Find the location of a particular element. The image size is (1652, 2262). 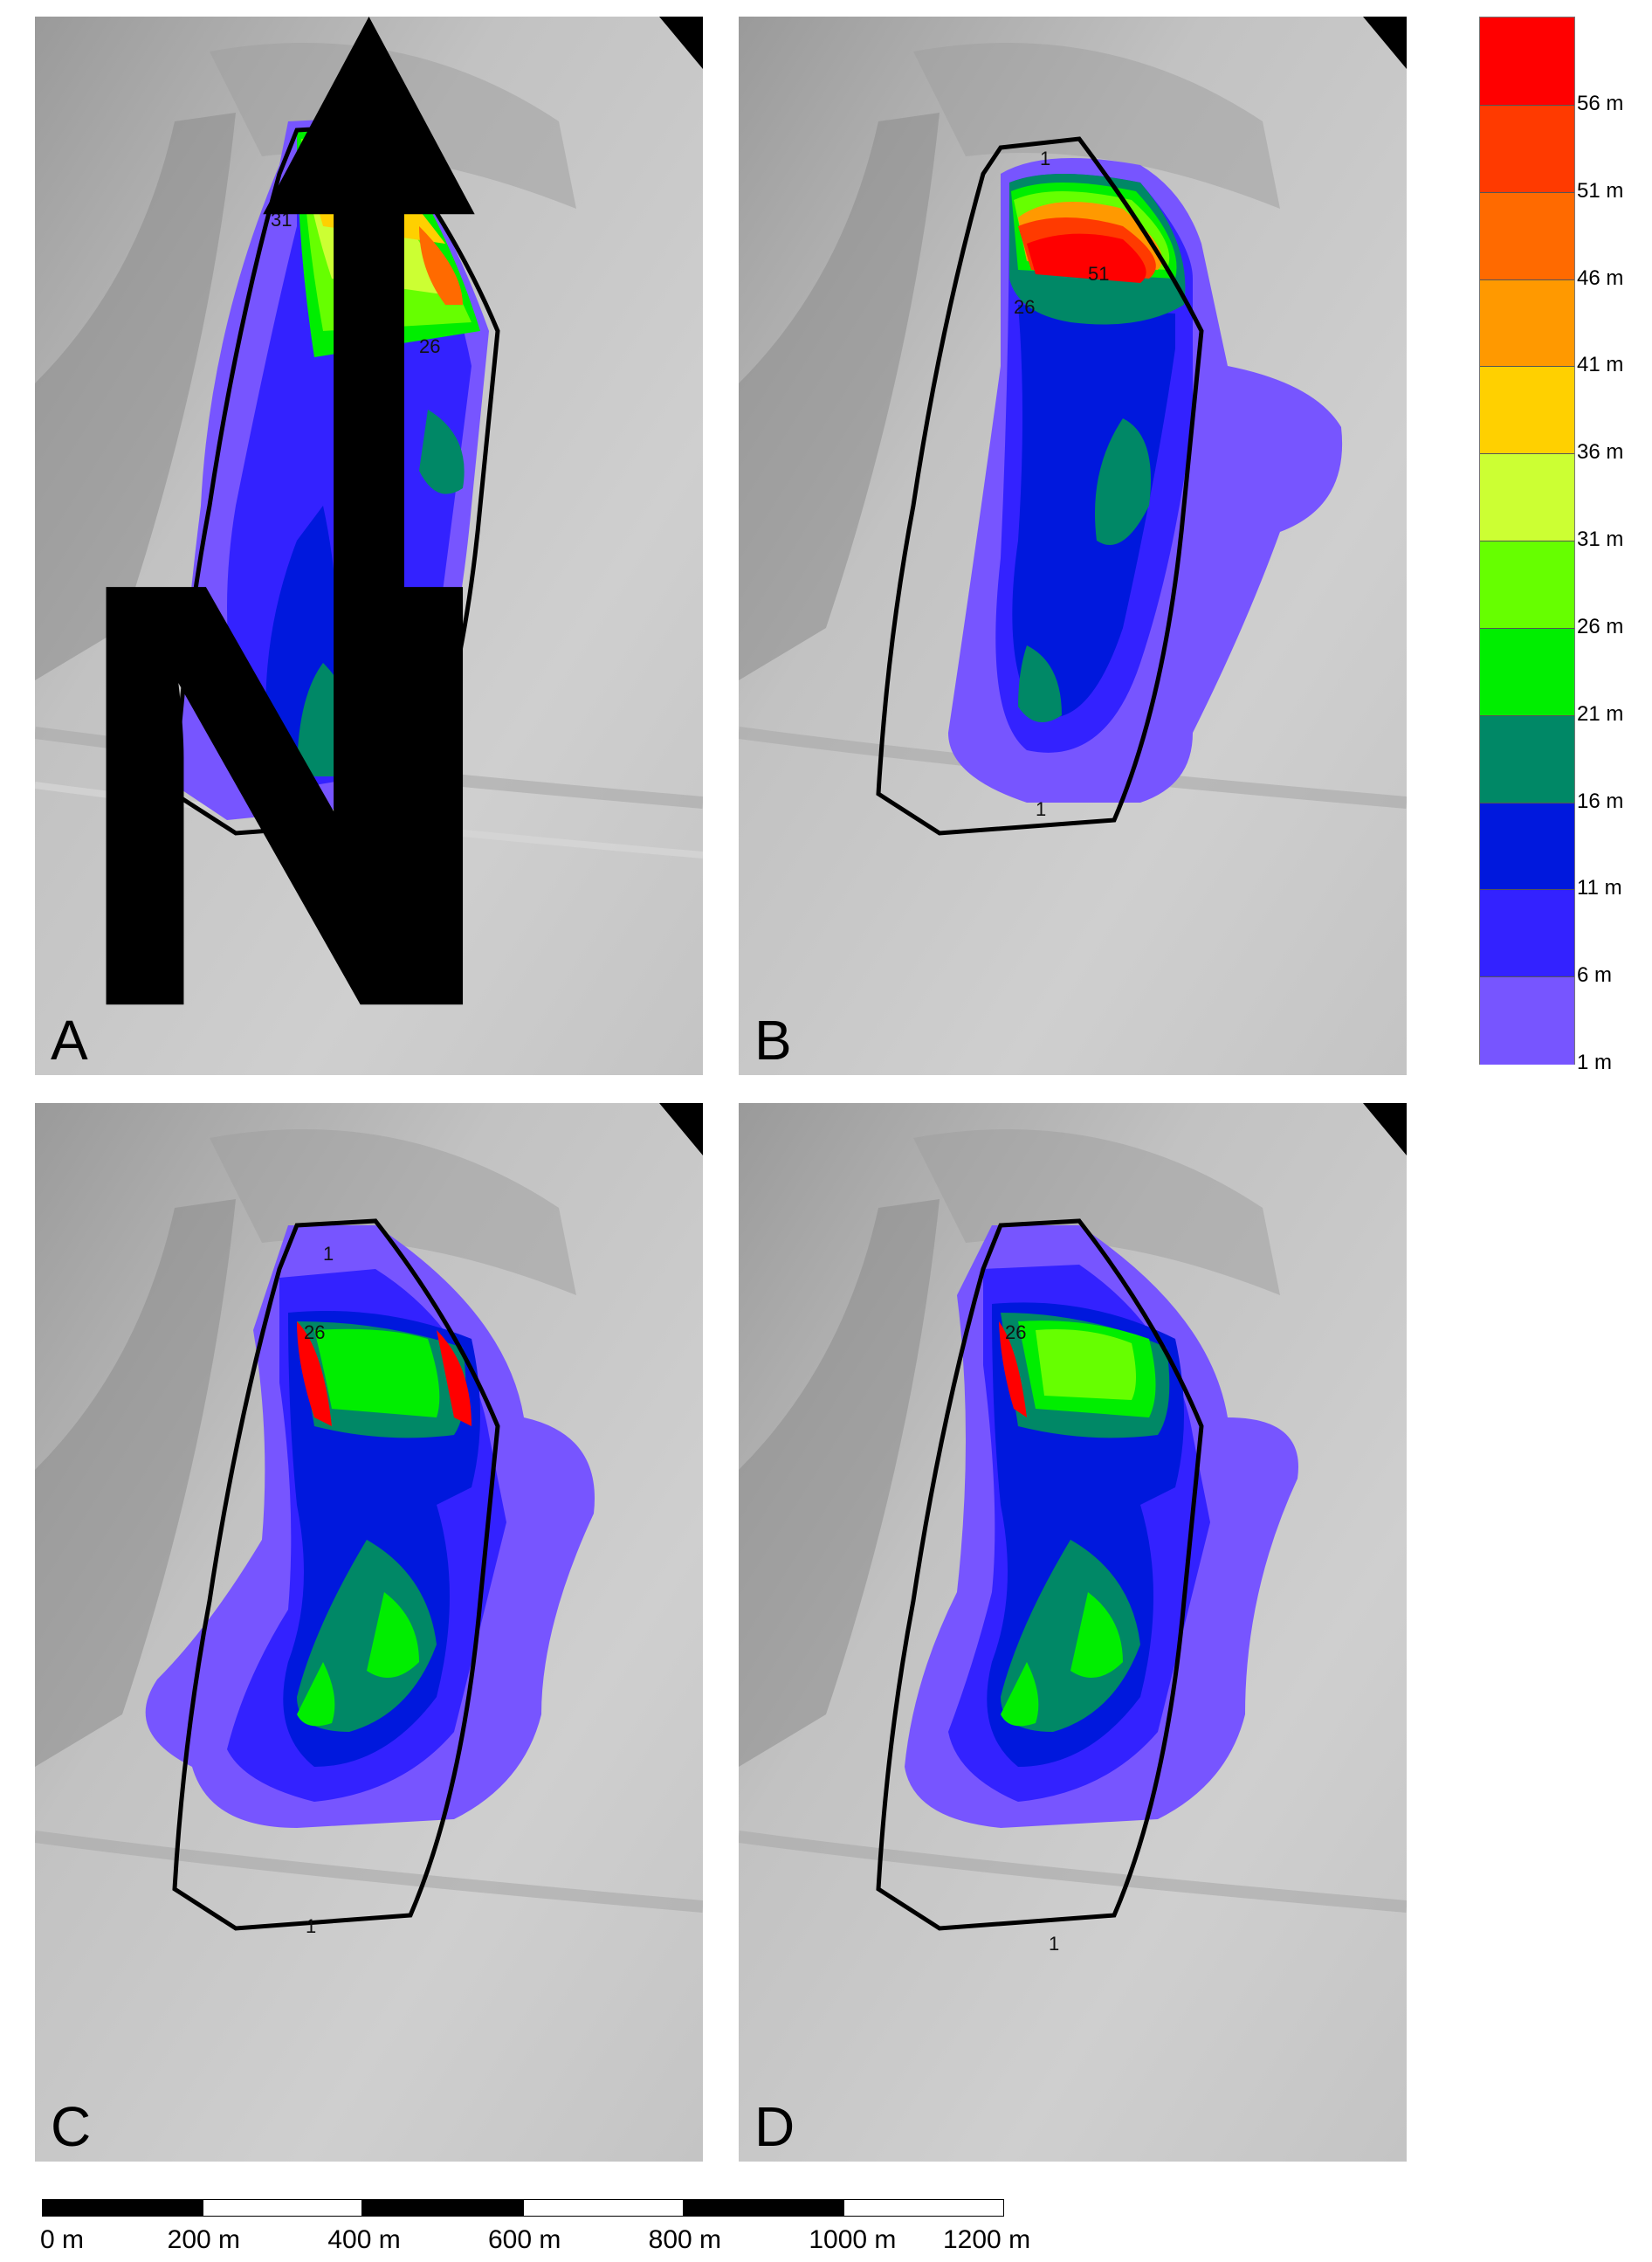

scale-bar is located at coordinates (523, 2208).